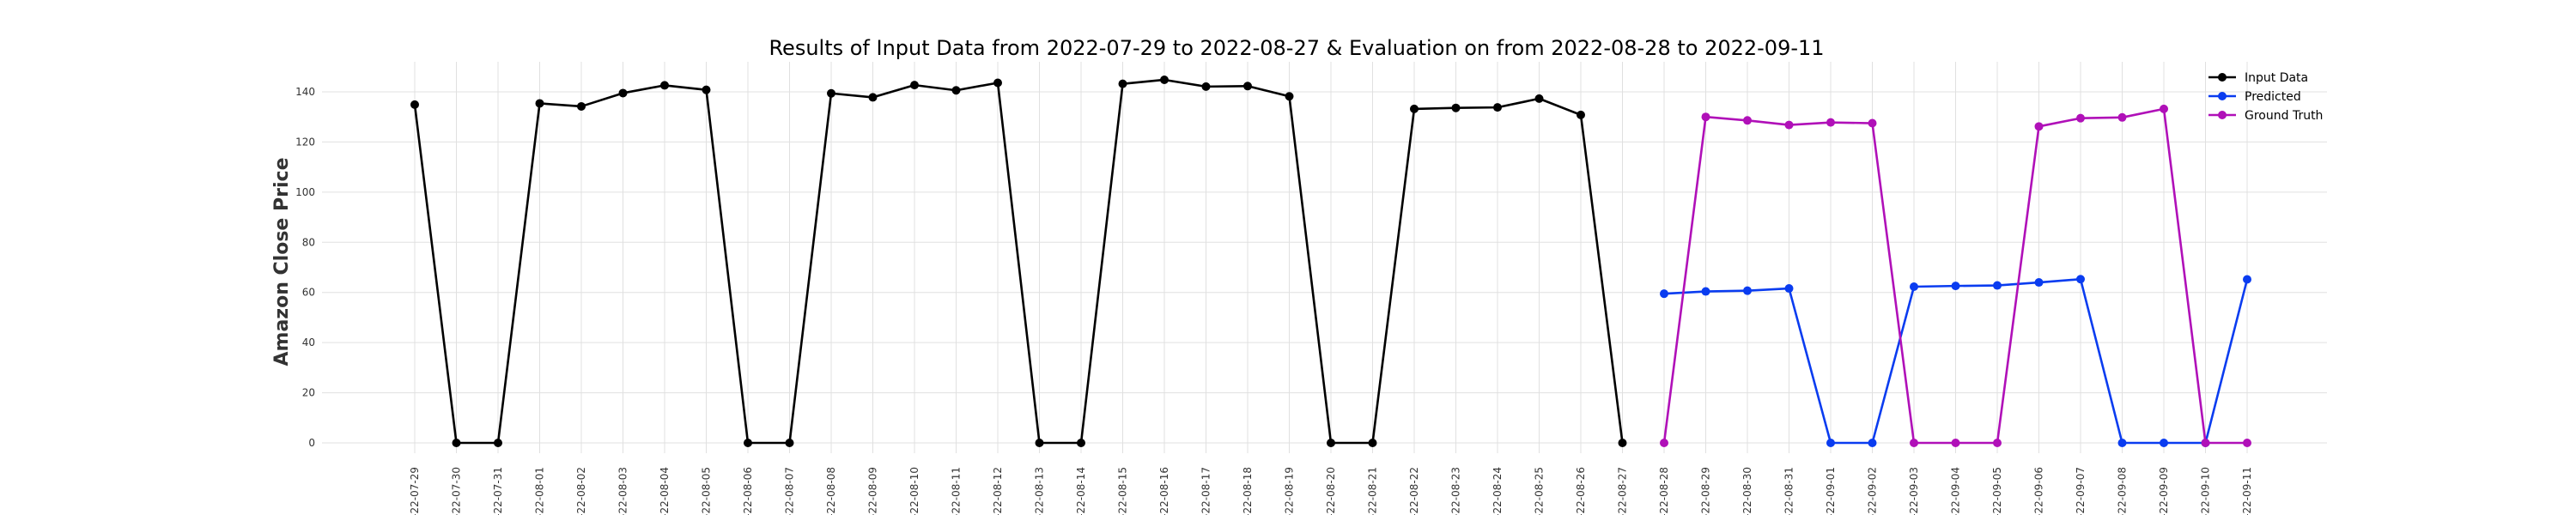  Describe the element at coordinates (1873, 491) in the screenshot. I see `x-tick-label: -22-09-02` at that location.